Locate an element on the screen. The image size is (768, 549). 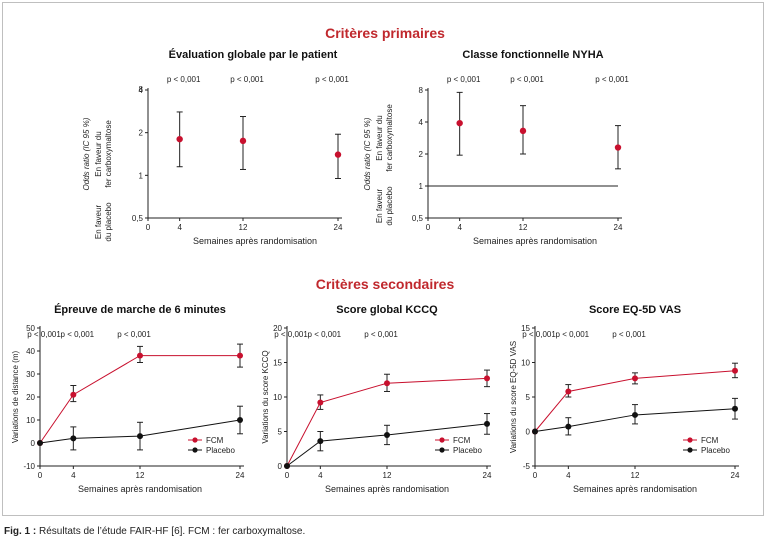
y-tick-label: 40 is located at coordinates (30, 351).